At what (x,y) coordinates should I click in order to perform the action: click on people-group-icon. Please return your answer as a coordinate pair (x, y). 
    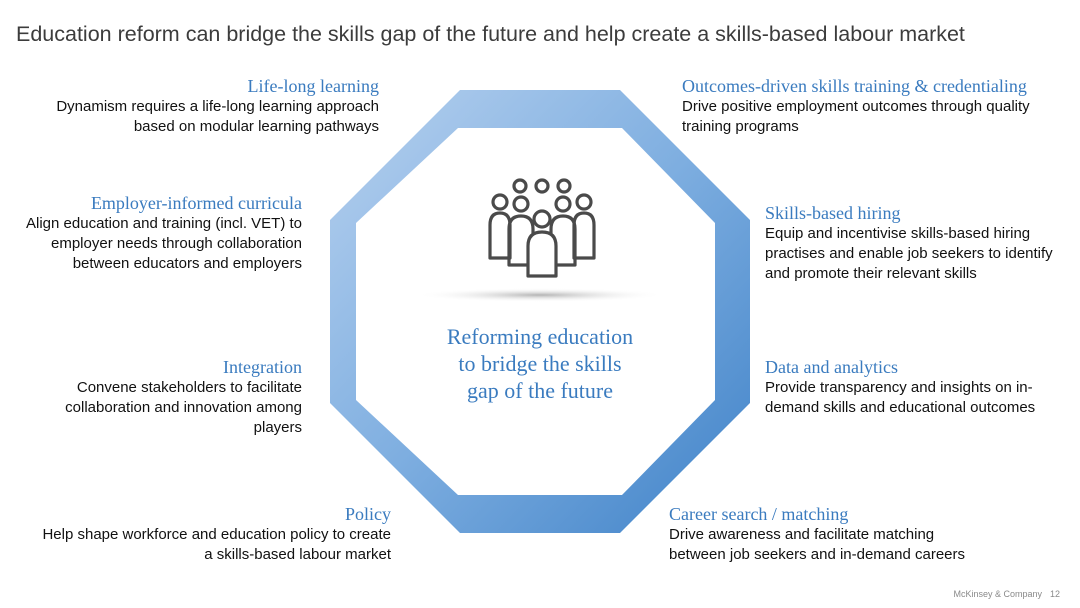
    Looking at the image, I should click on (542, 228).